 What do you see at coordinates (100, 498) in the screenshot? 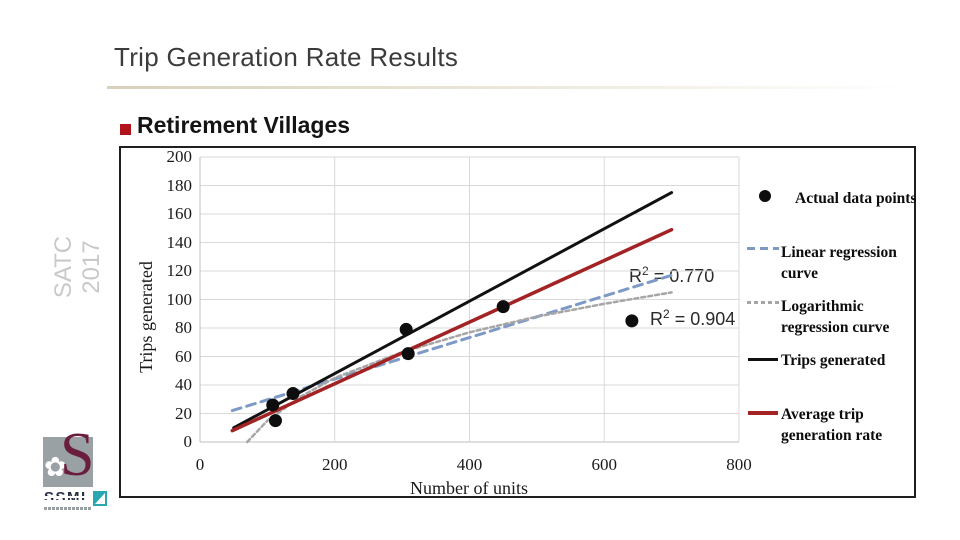
I see `logo-arrow-icon` at bounding box center [100, 498].